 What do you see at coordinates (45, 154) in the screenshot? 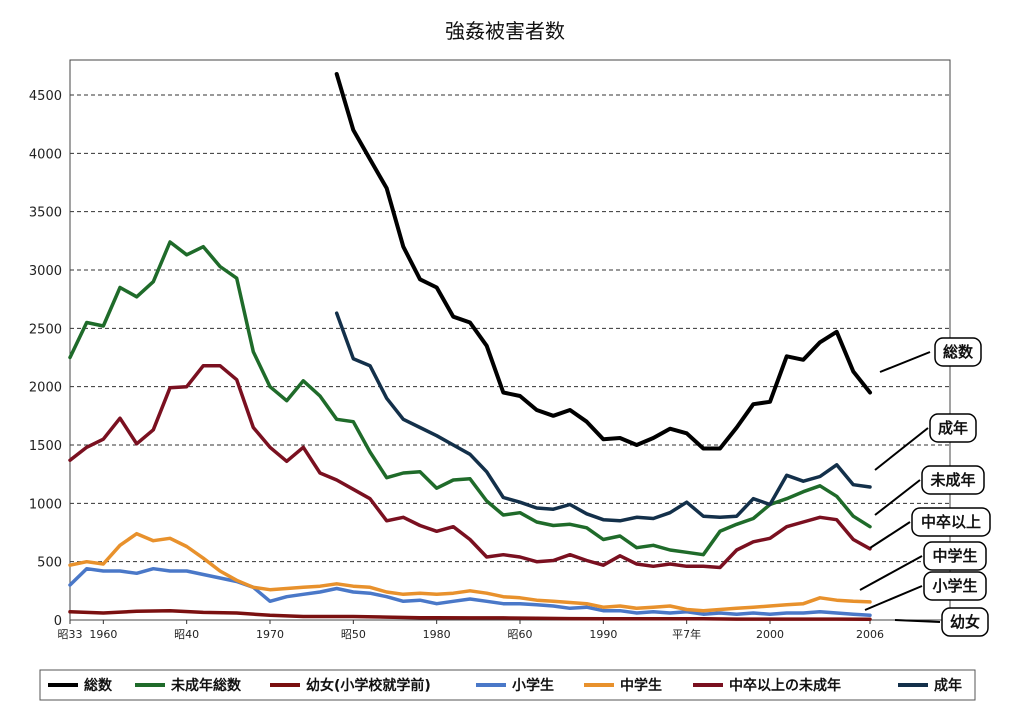
I see `y-tick-label: 4000` at bounding box center [45, 154].